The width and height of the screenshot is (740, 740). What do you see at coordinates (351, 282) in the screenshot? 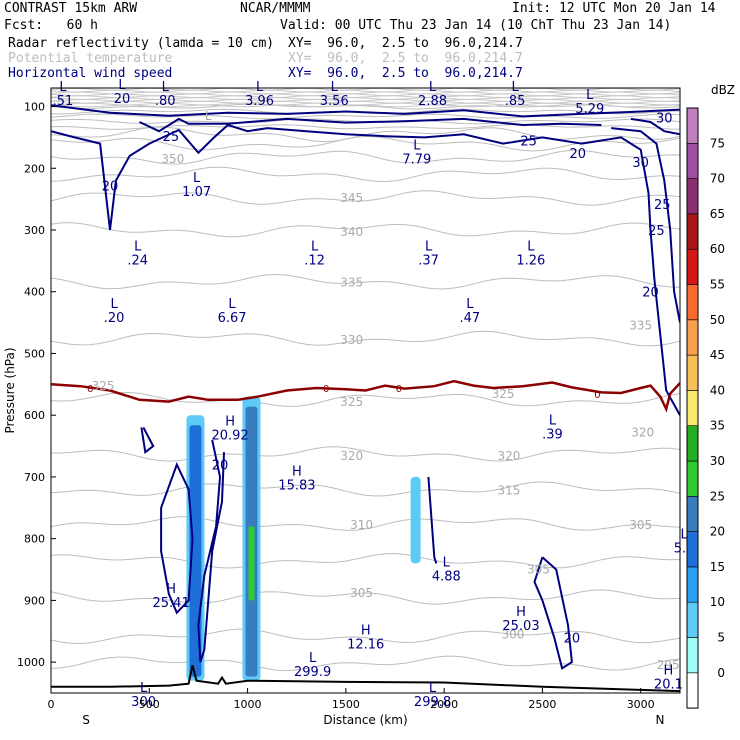
I see `theta-contour-label: 335` at bounding box center [351, 282].